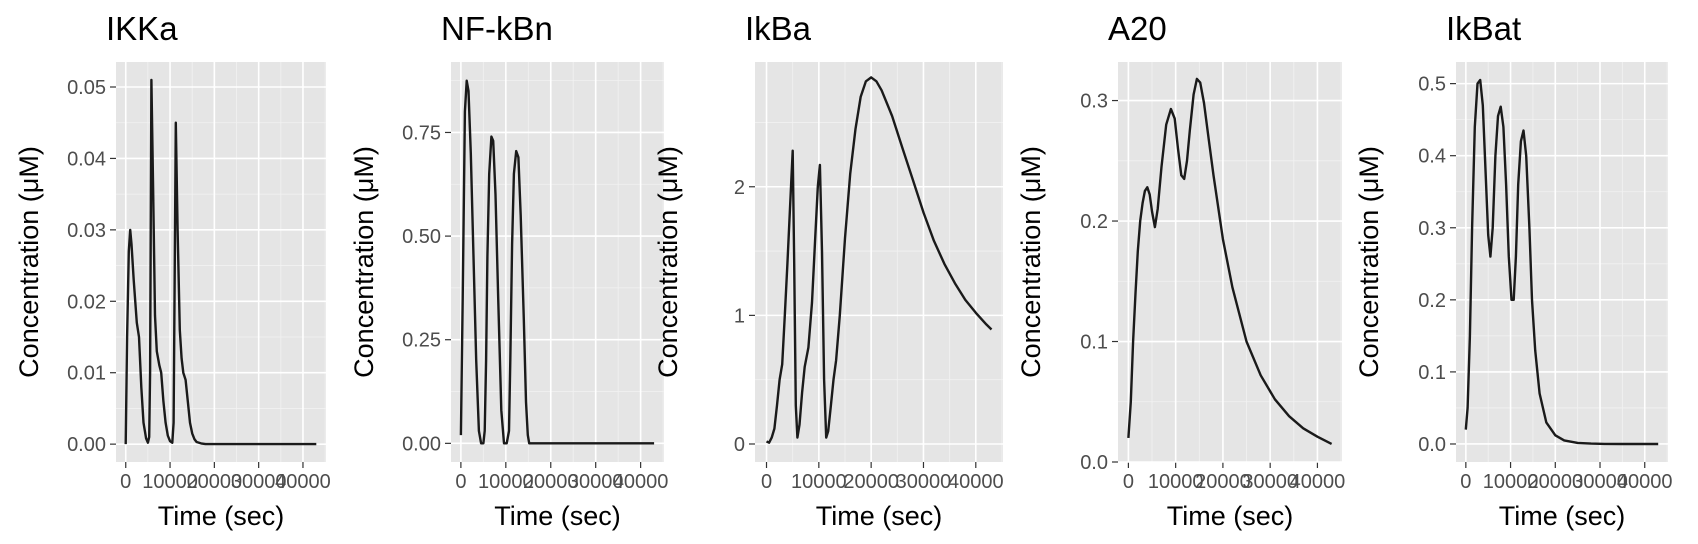 This screenshot has height=544, width=1698. Describe the element at coordinates (86, 88) in the screenshot. I see `y-tick-label: 0.05` at that location.